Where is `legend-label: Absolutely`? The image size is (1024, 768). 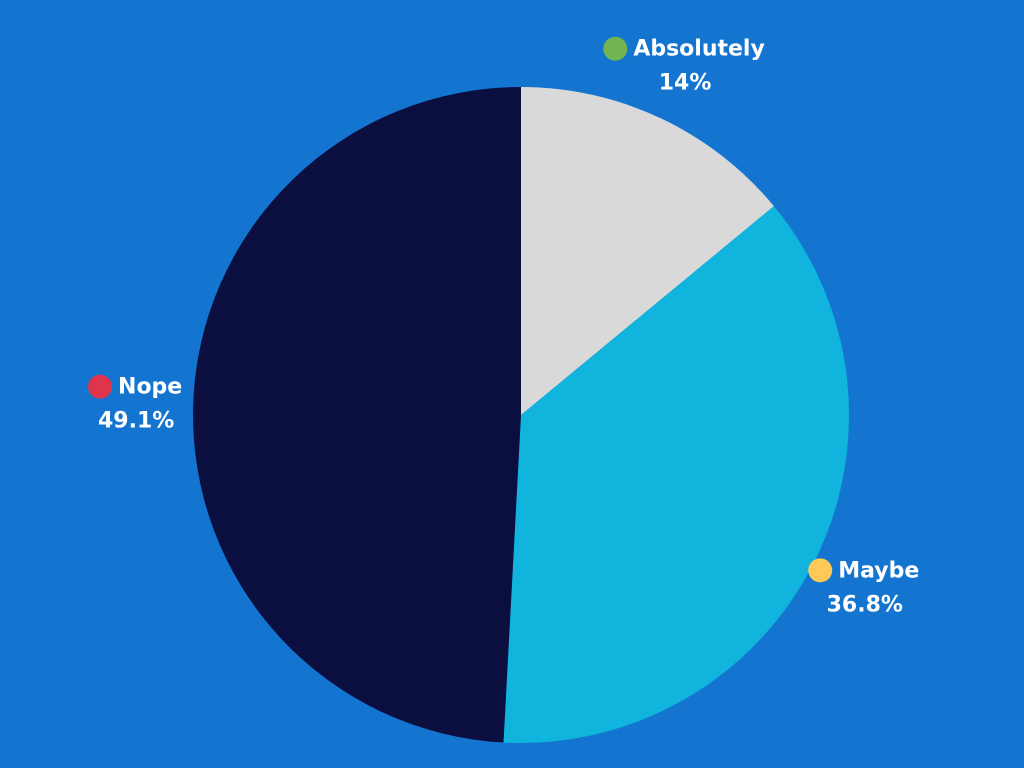 legend-label: Absolutely is located at coordinates (699, 49).